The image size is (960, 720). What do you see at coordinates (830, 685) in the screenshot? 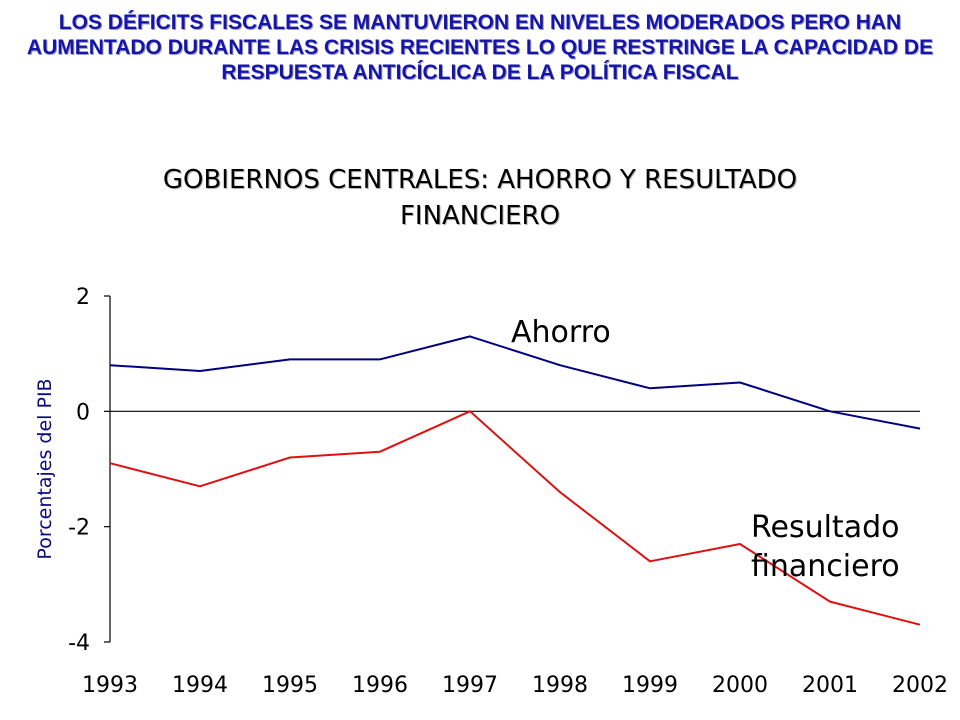
I see `x-tick-label: 2001` at bounding box center [830, 685].